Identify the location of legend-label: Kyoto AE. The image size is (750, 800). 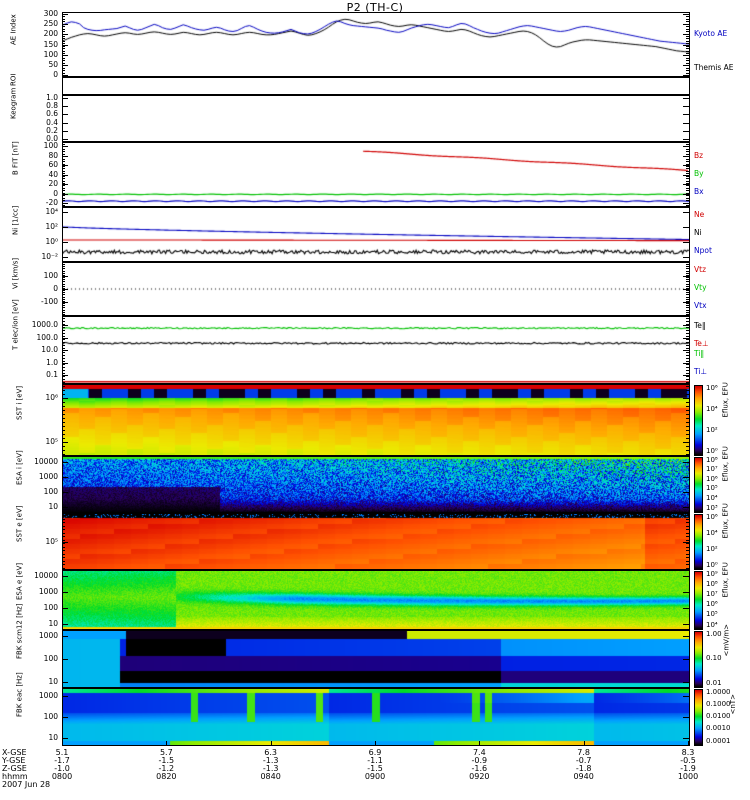
(711, 33).